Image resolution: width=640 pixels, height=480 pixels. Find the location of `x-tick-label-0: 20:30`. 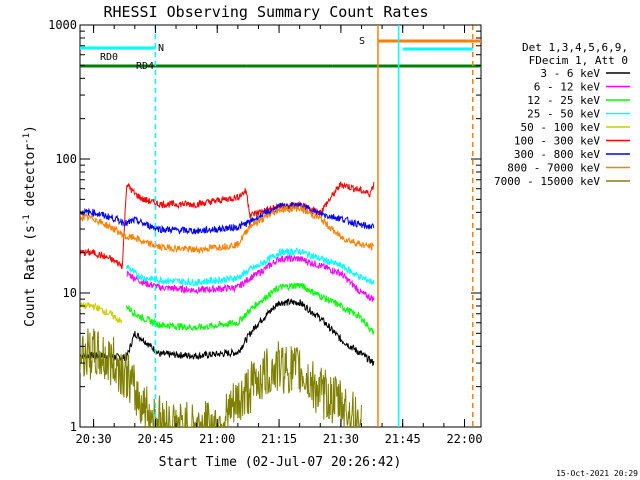

x-tick-label-0: 20:30 is located at coordinates (94, 439).